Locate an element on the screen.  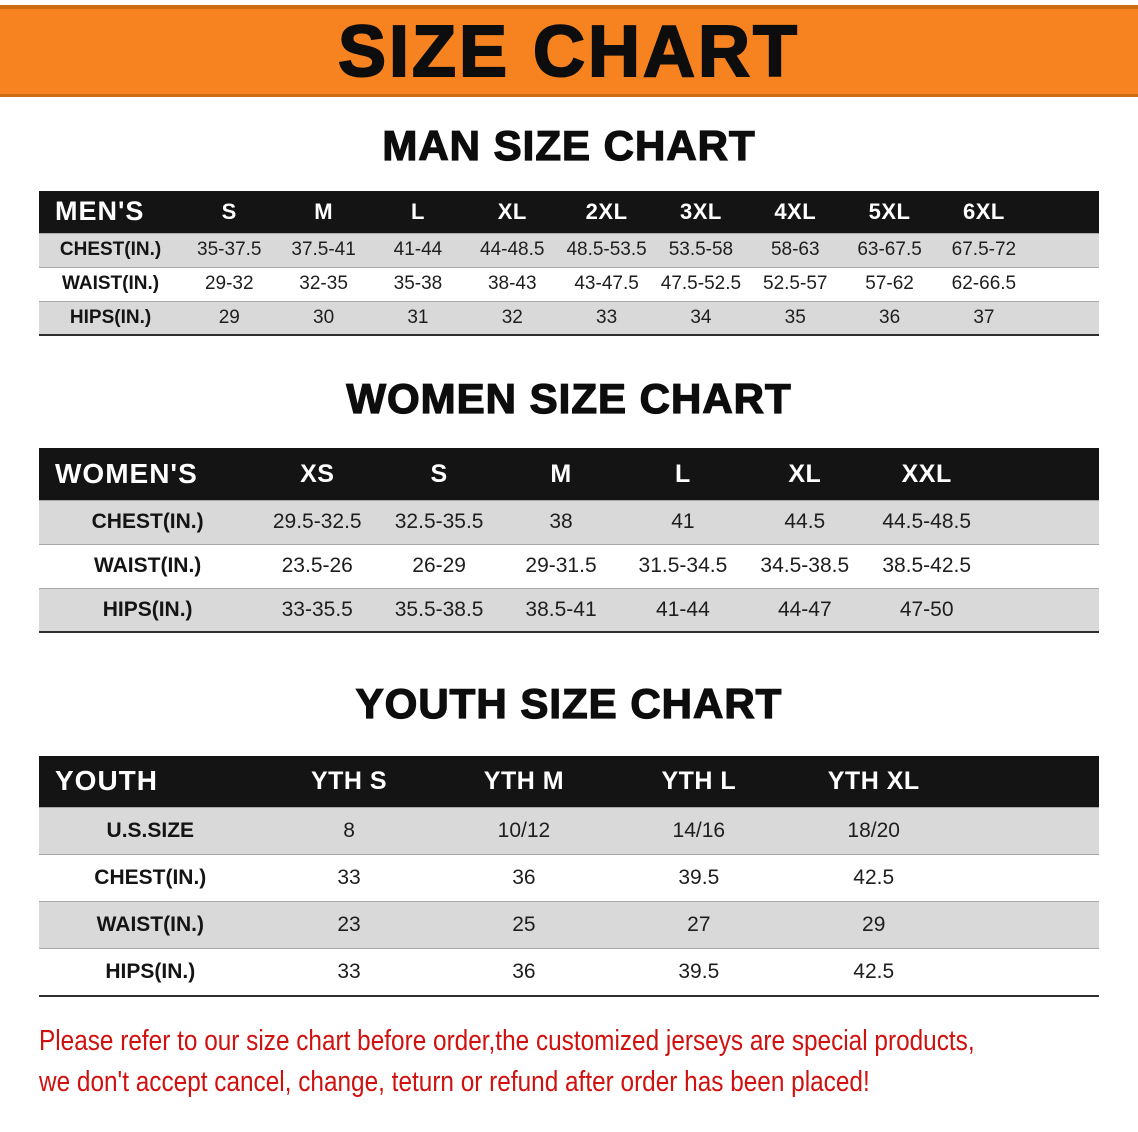
value-cell: 35.5-38.5 is located at coordinates (439, 610).